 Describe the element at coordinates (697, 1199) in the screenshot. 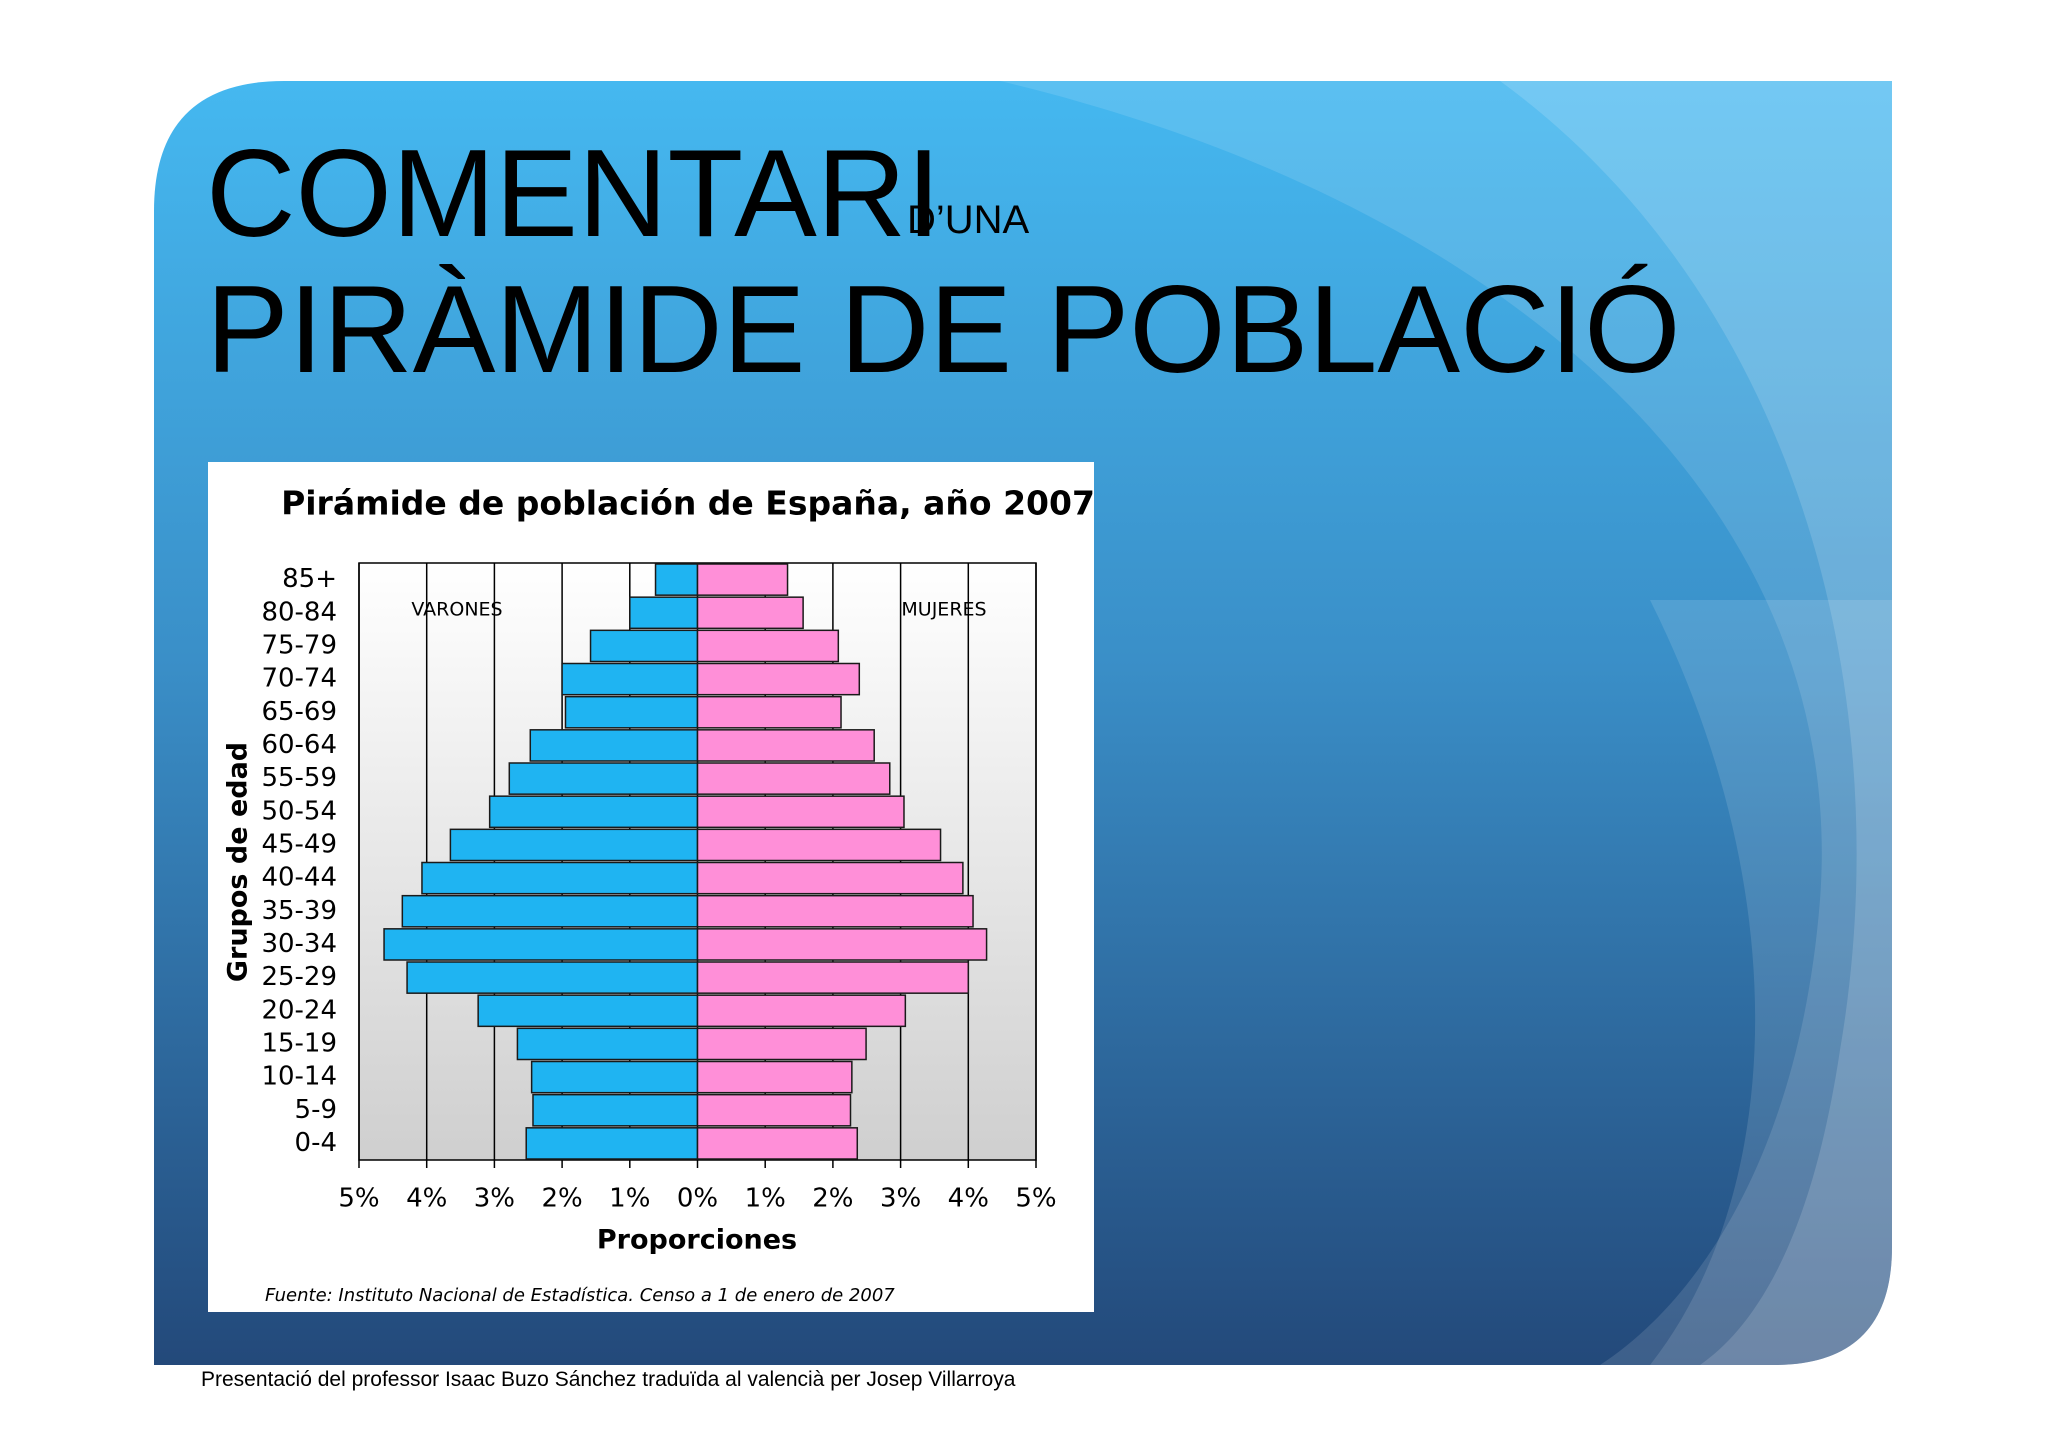

I see `x-tick-label: 0%` at that location.